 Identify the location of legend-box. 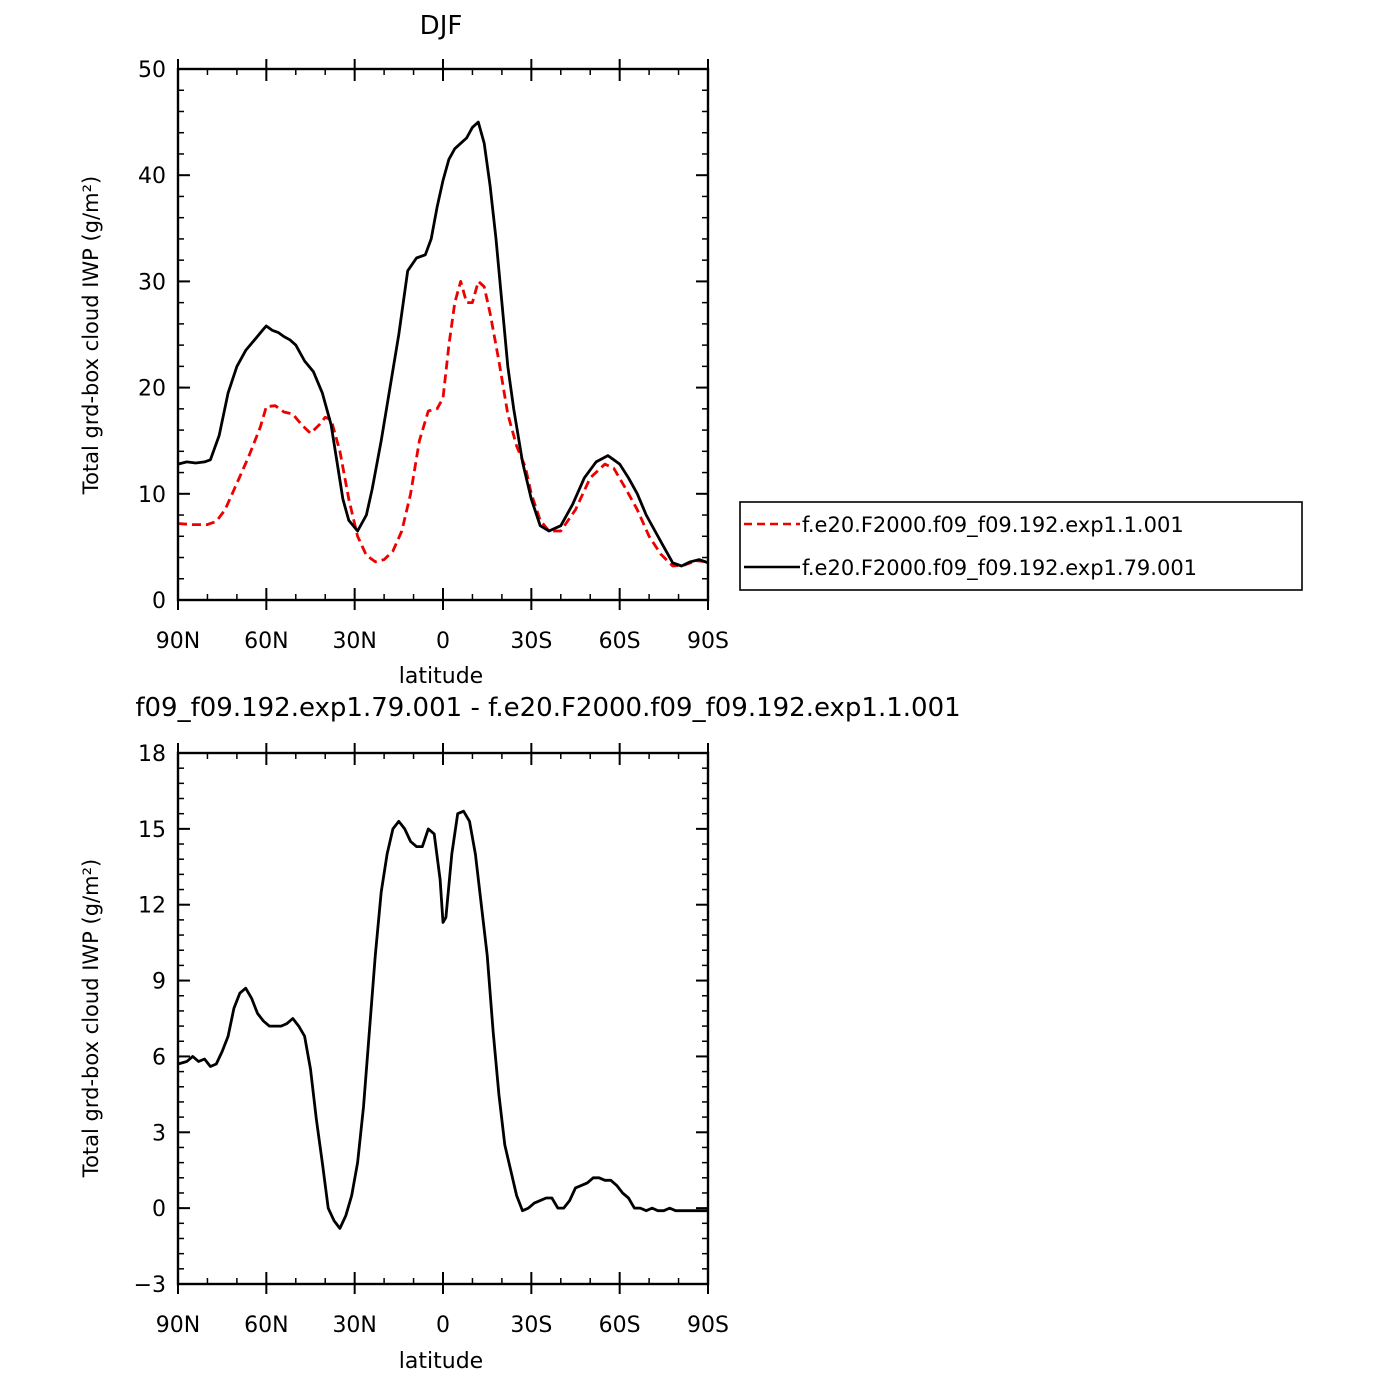
(1021, 546).